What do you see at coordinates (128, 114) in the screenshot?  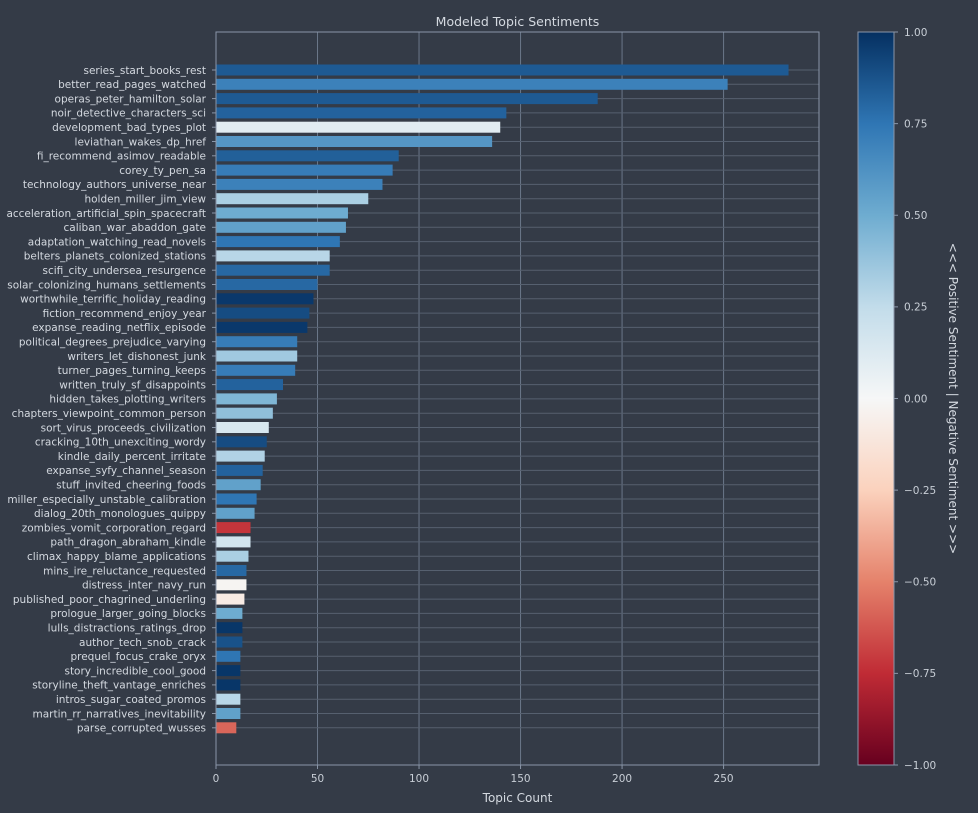 I see `y-tick-label: noir_detective_characters_sci` at bounding box center [128, 114].